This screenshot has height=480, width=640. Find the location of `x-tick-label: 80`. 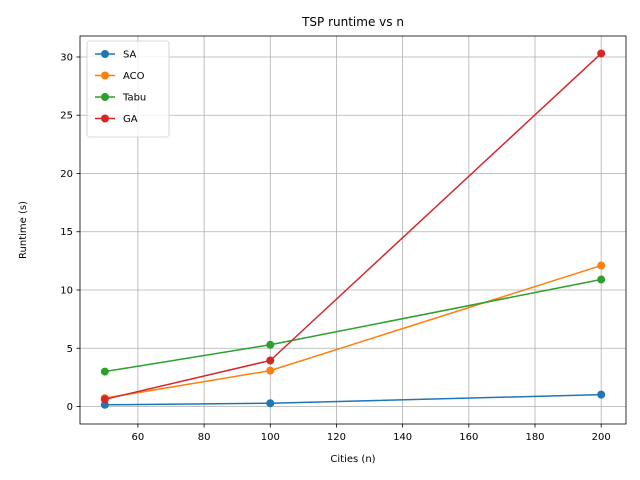

x-tick-label: 80 is located at coordinates (204, 437).